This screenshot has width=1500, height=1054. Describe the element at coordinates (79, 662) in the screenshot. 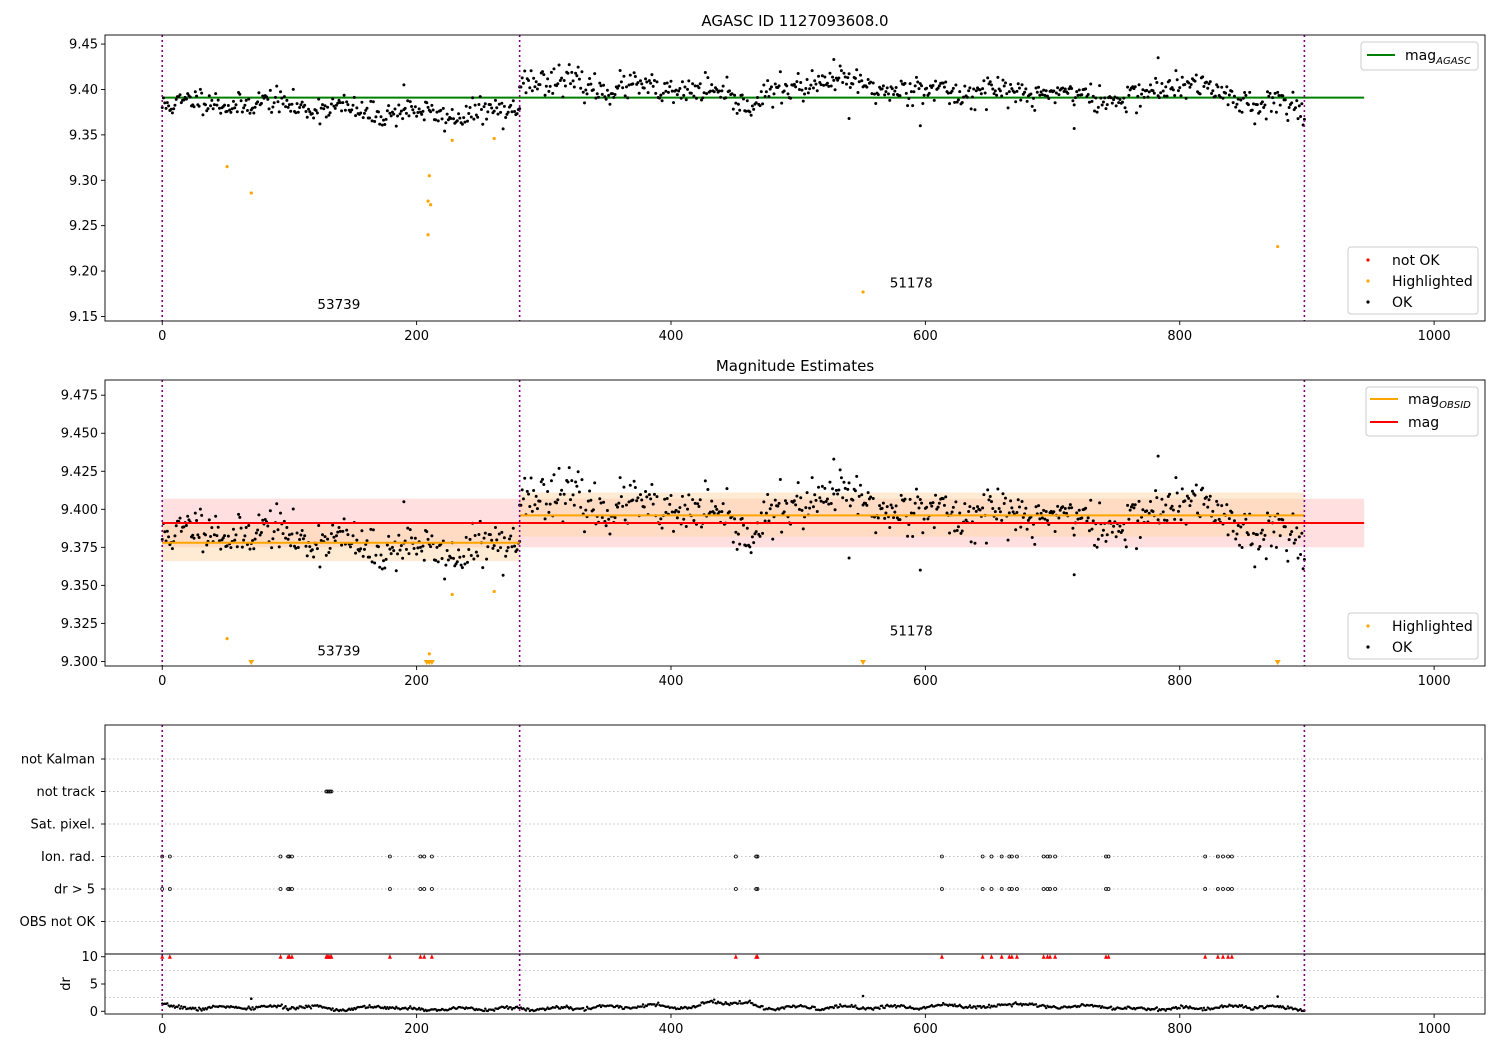

I see `magest-ytick-label: 9.300` at that location.